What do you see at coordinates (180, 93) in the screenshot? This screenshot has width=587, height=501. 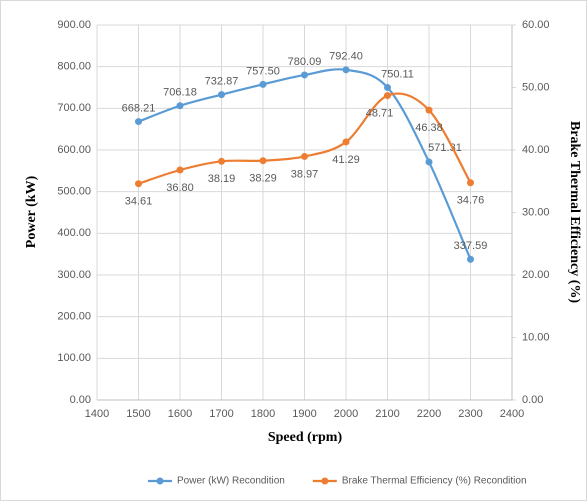 I see `data-label: 706.18` at bounding box center [180, 93].